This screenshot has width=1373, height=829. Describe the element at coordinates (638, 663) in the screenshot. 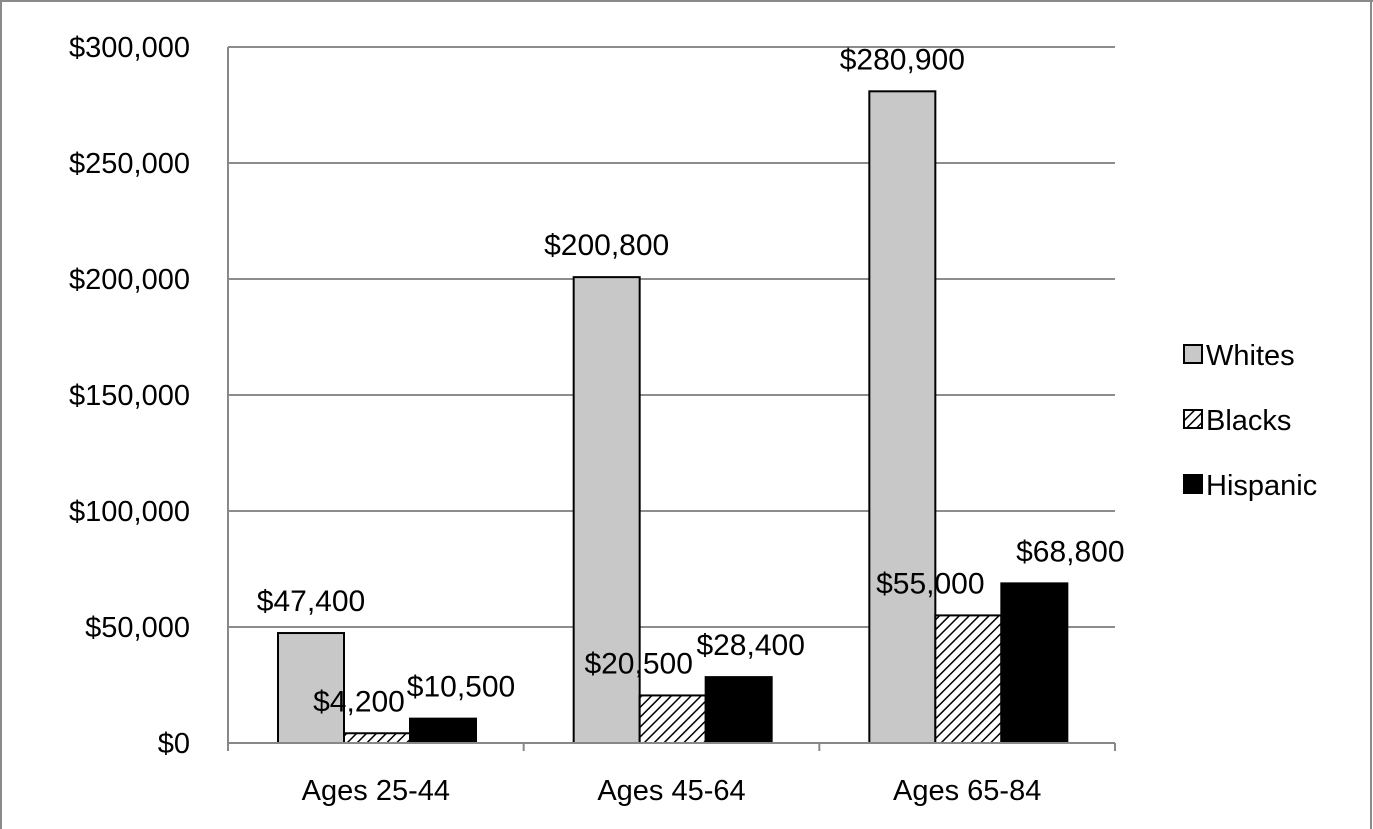

I see `data-label: $20,500` at that location.